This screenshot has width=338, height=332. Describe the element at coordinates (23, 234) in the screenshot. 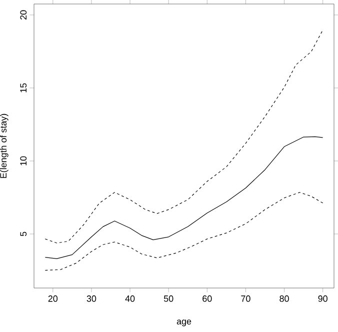

I see `y-tick-label: 5` at that location.